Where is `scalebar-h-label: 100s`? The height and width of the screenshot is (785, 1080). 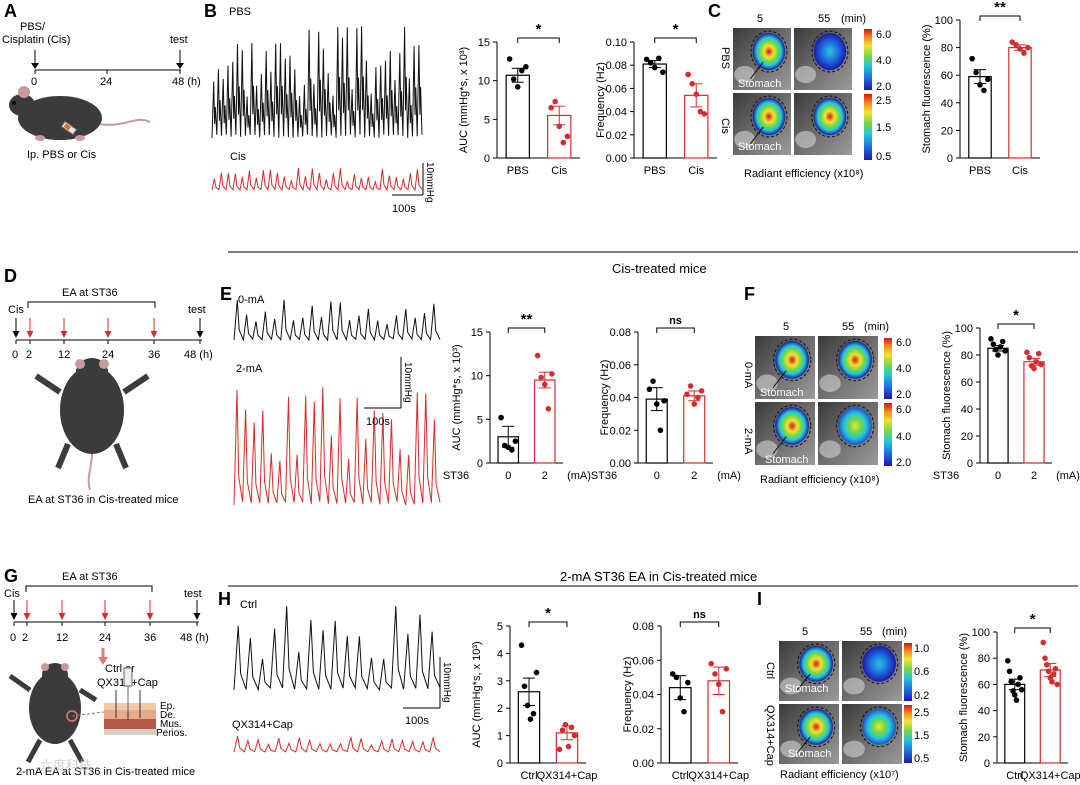 scalebar-h-label: 100s is located at coordinates (378, 422).